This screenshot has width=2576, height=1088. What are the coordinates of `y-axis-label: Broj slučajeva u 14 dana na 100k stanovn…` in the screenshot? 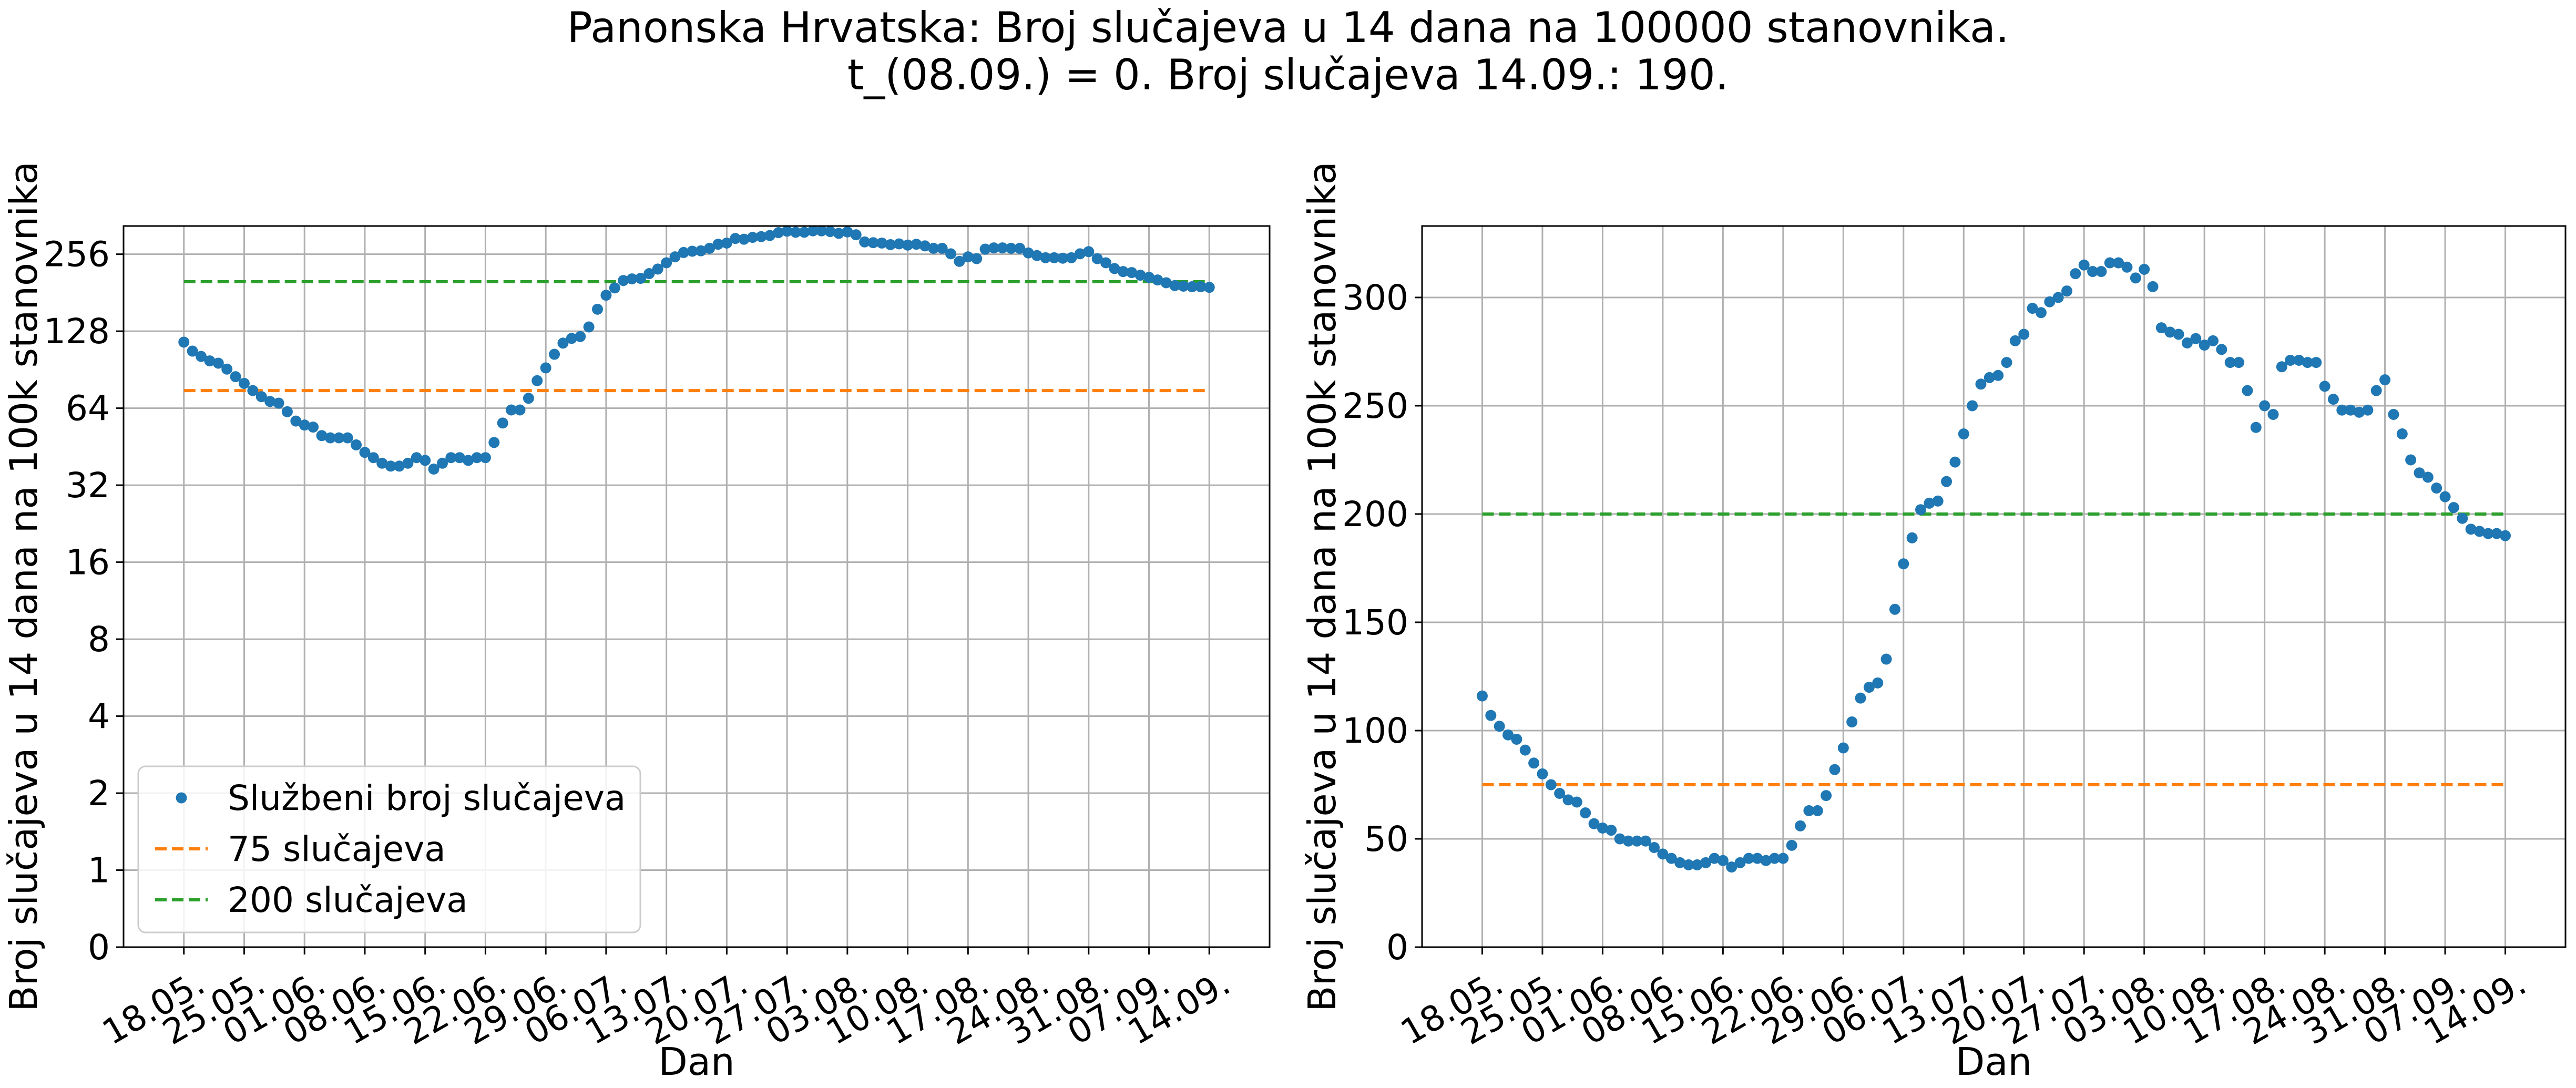 It's located at (24, 586).